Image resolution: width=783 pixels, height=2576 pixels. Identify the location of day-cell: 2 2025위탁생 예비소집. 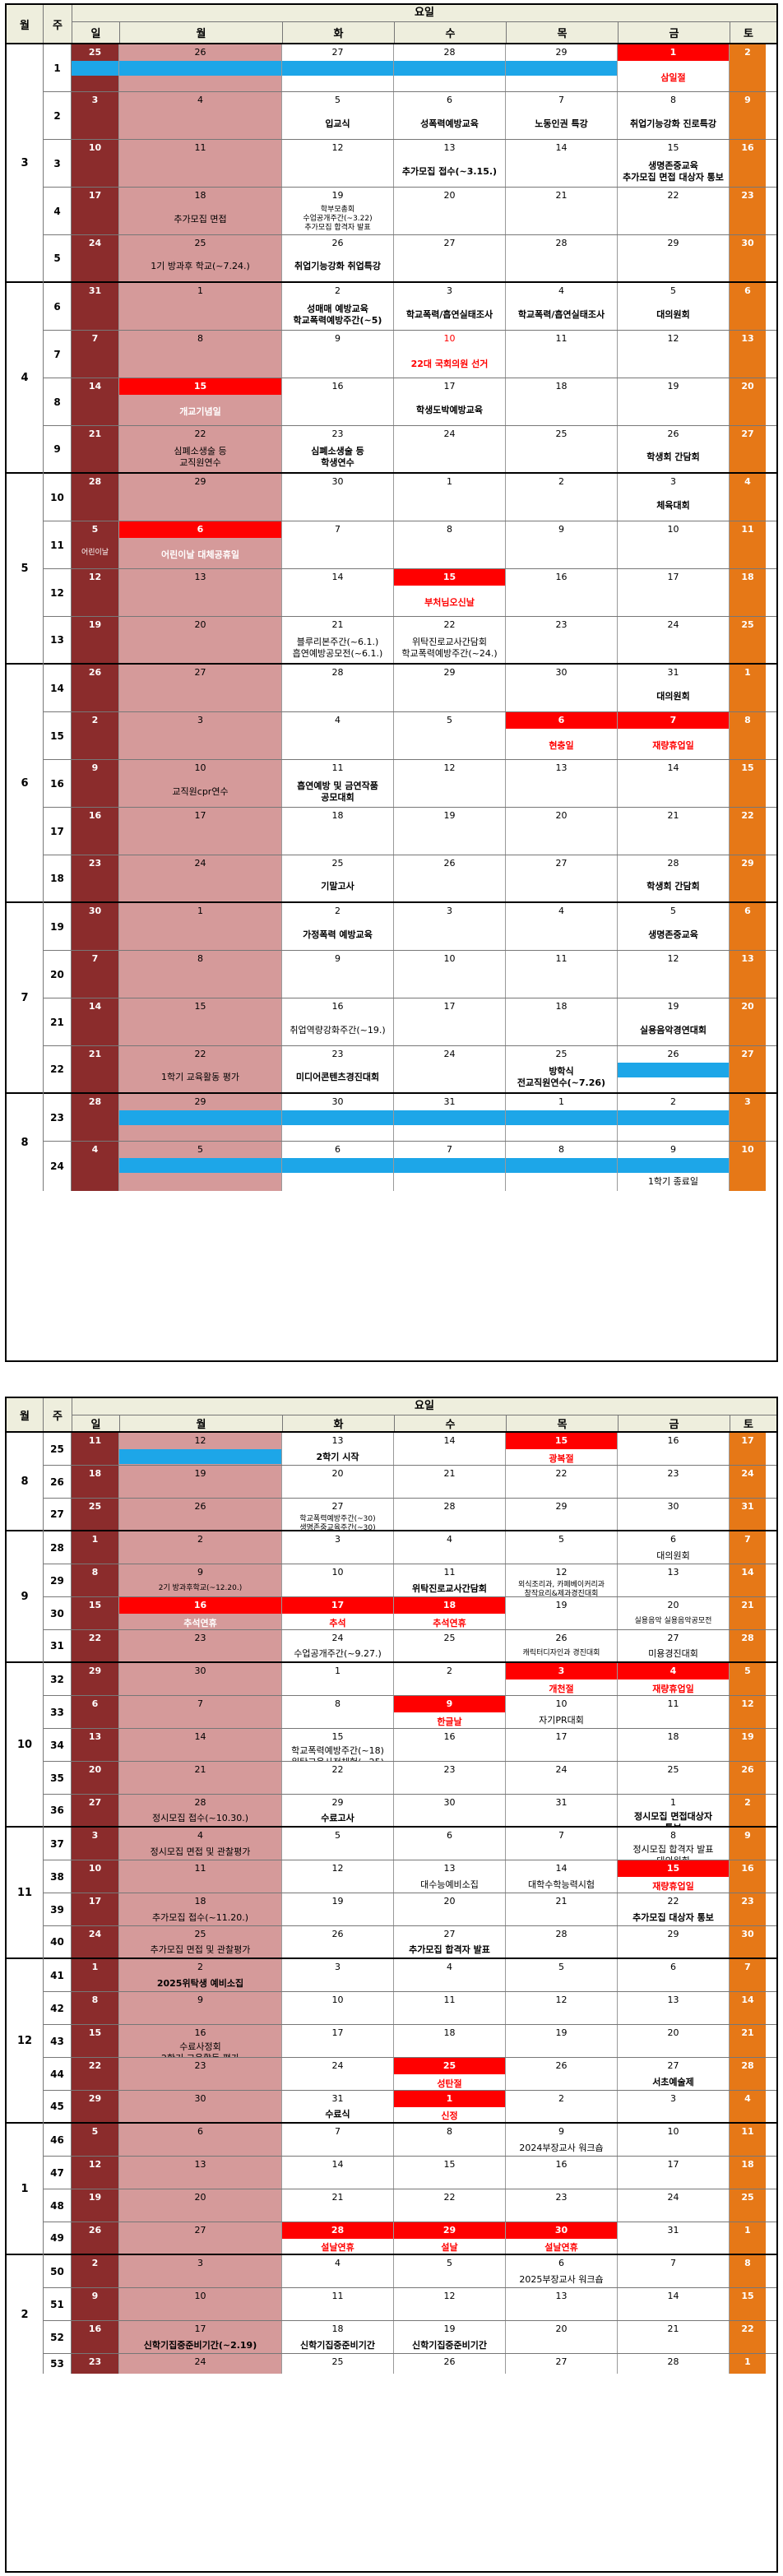
(200, 1975).